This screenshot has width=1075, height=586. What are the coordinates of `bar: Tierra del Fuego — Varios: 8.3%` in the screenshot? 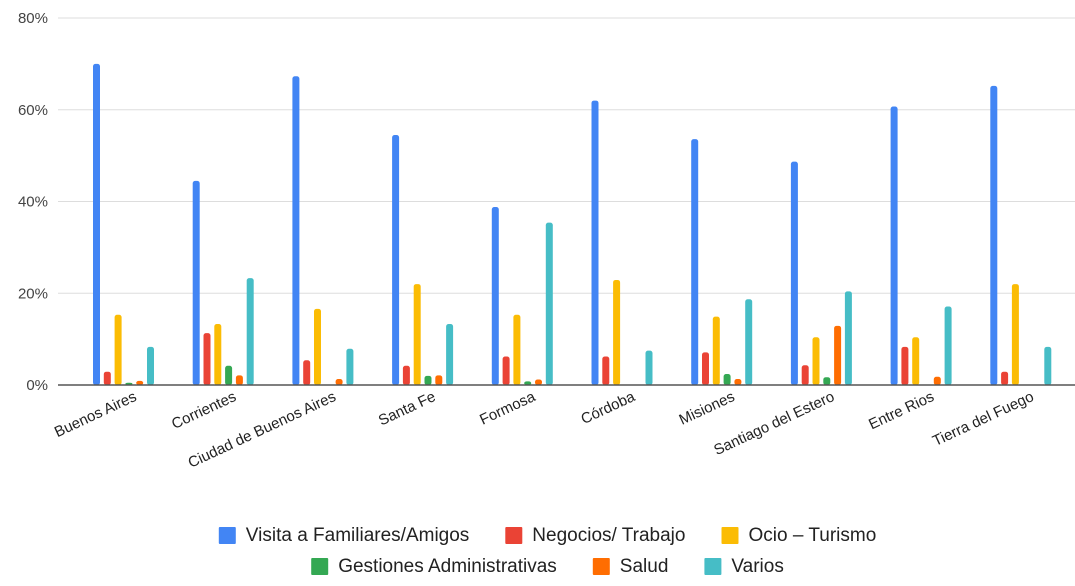 It's located at (1048, 365).